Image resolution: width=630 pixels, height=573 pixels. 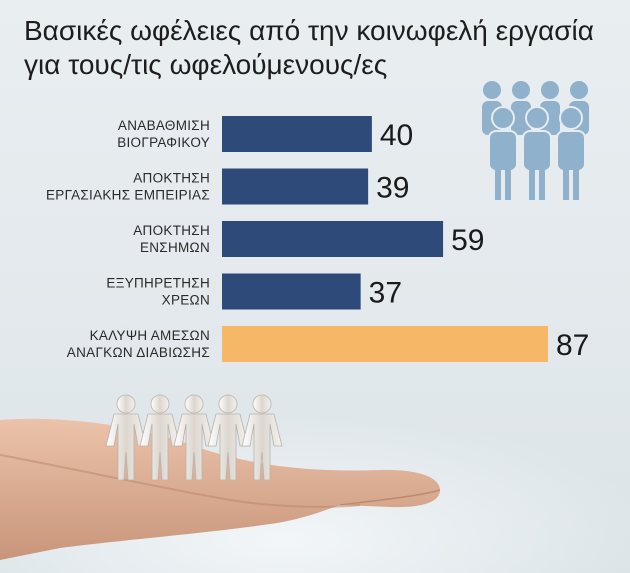 What do you see at coordinates (150, 335) in the screenshot?
I see `category-label-5-line-1: ΚΑΛΥΨΗ ΑΜΕΣΩΝ` at bounding box center [150, 335].